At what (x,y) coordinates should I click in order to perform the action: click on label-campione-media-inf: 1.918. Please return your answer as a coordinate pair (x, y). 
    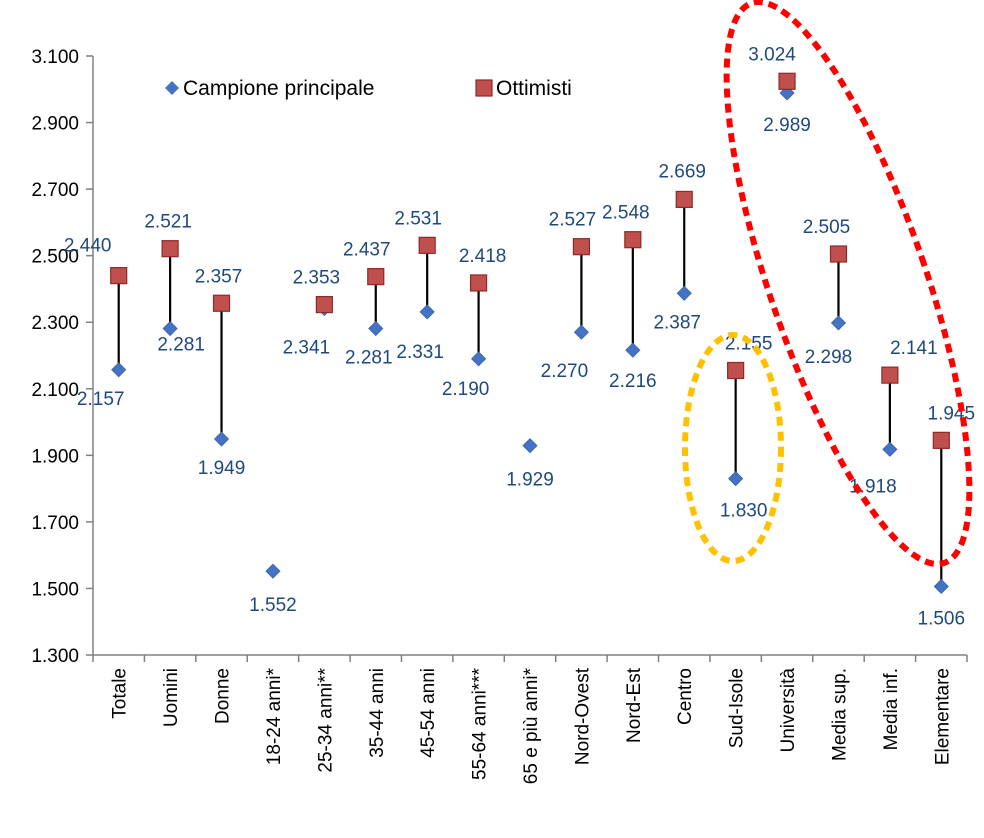
    Looking at the image, I should click on (873, 486).